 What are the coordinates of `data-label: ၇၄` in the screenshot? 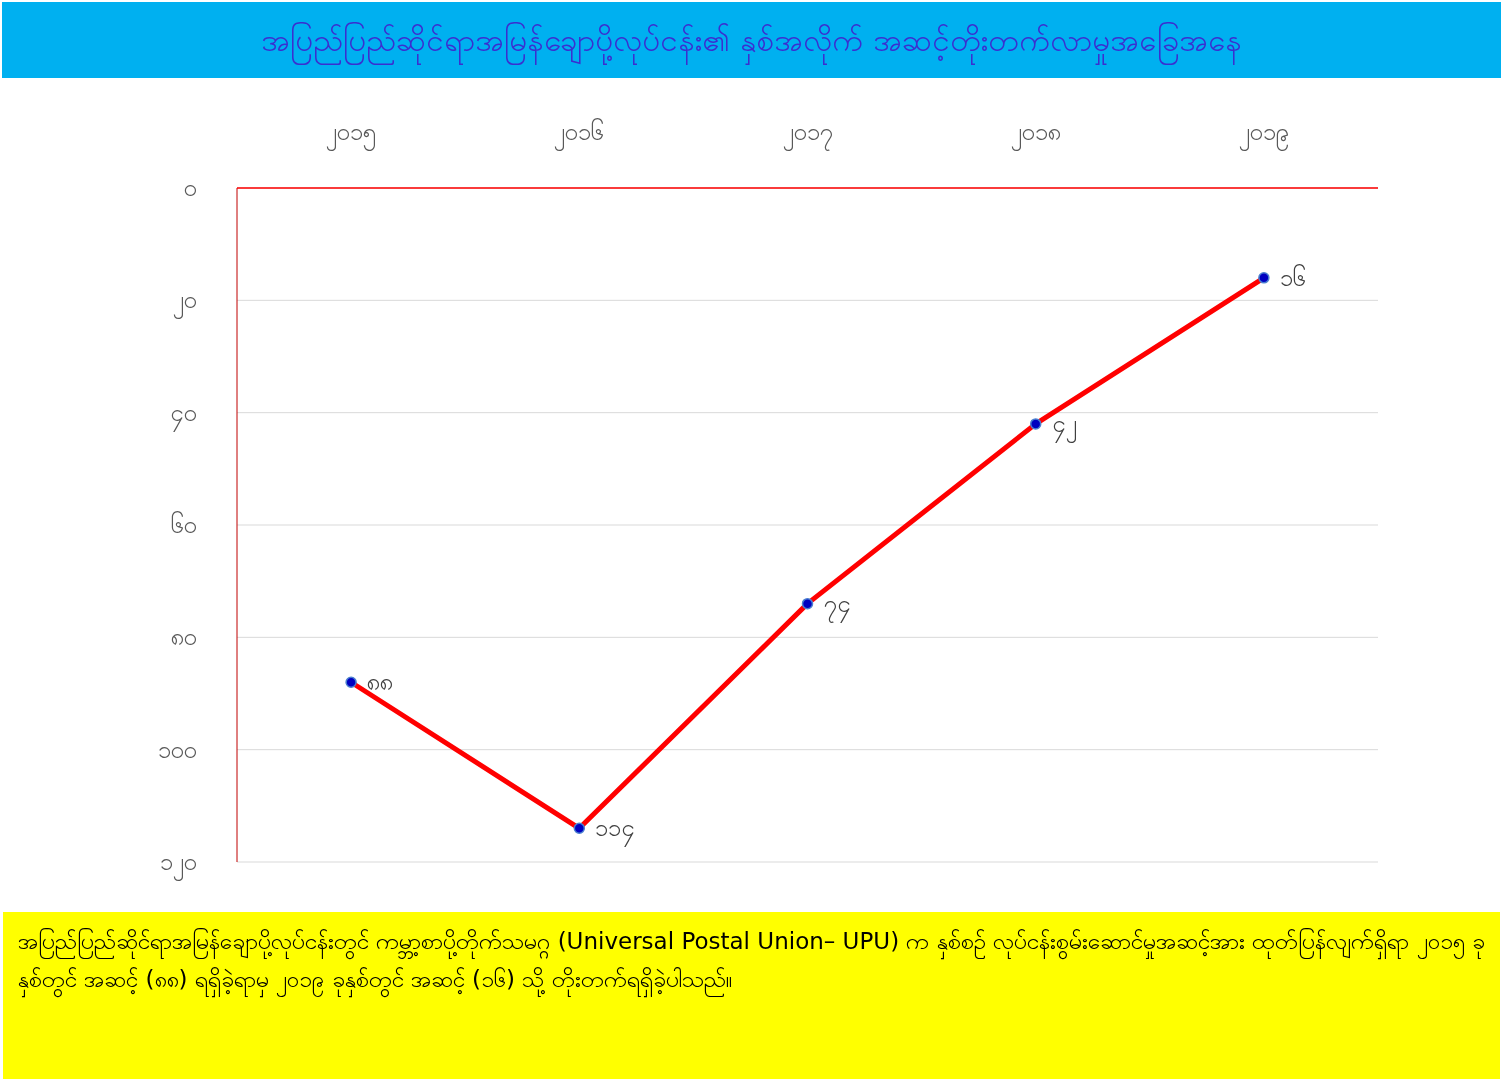 It's located at (837, 606).